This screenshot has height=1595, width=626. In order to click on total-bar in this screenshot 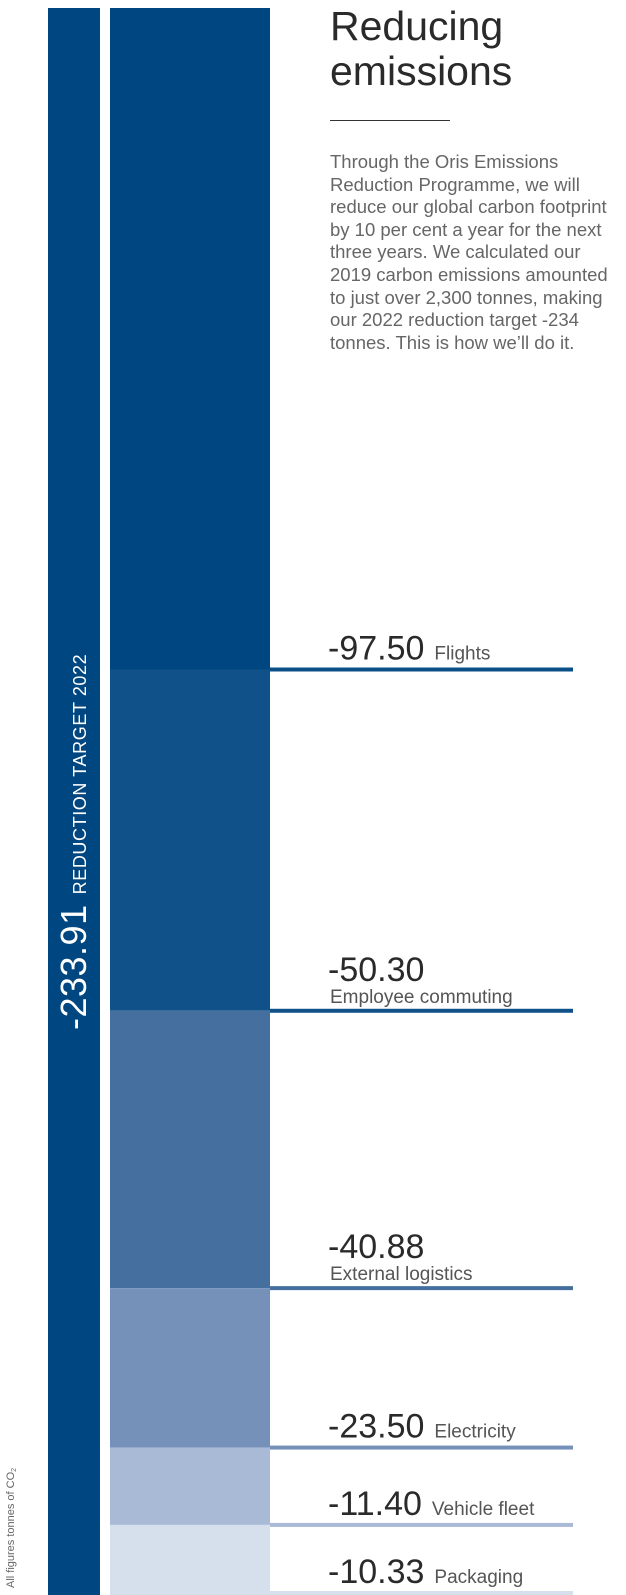, I will do `click(74, 801)`.